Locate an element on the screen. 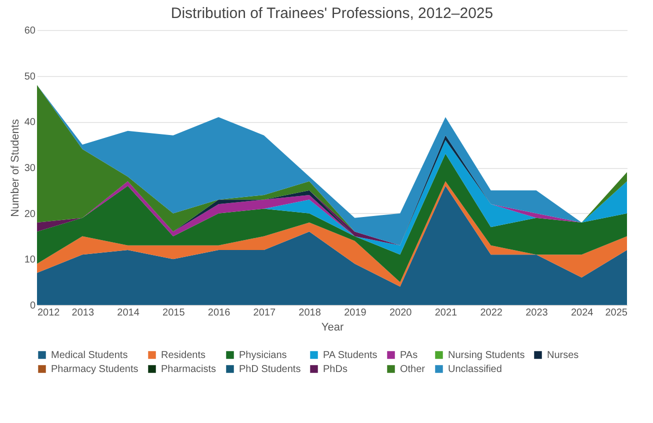 This screenshot has width=653, height=423. legend-label: Medical Students is located at coordinates (89, 355).